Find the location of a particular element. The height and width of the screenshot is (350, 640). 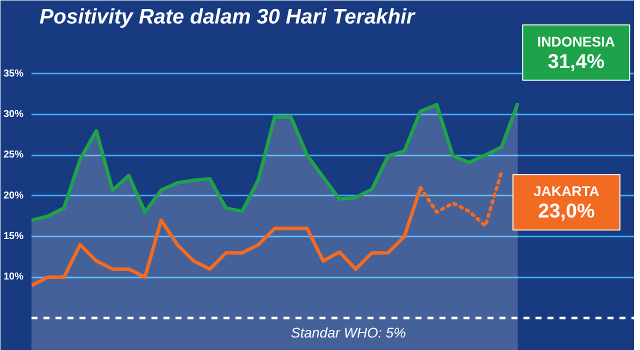

data-label: 31,4% is located at coordinates (576, 61).